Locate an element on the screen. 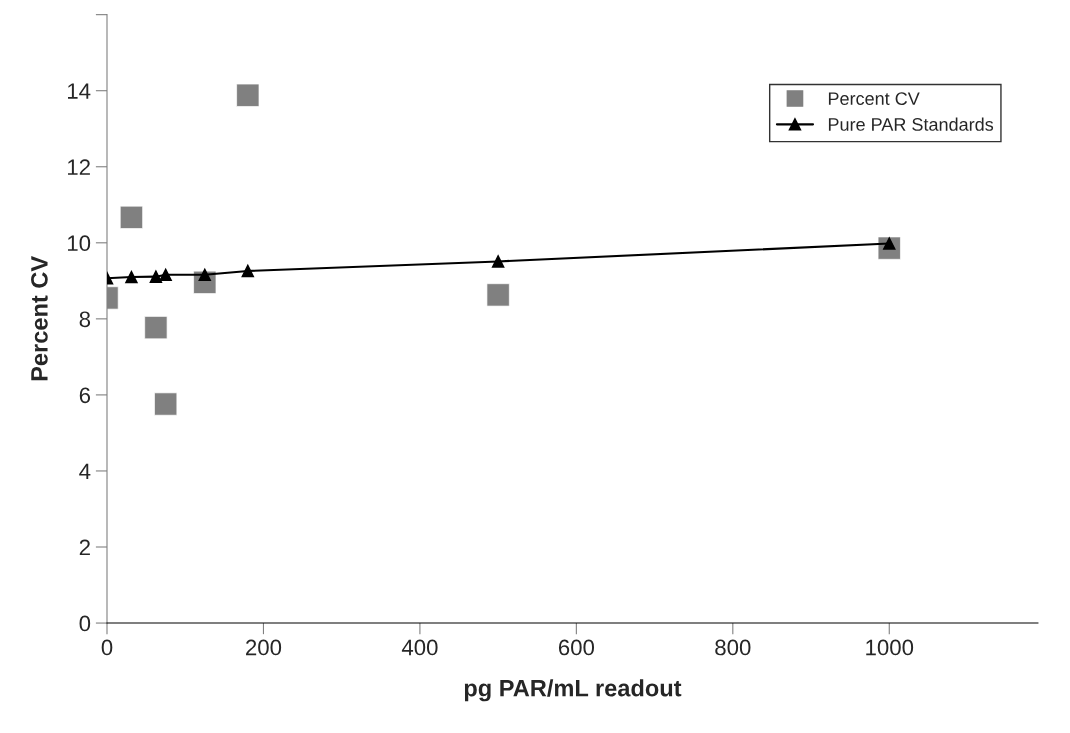 The image size is (1070, 733). y-tick-label: 12 is located at coordinates (79, 167).